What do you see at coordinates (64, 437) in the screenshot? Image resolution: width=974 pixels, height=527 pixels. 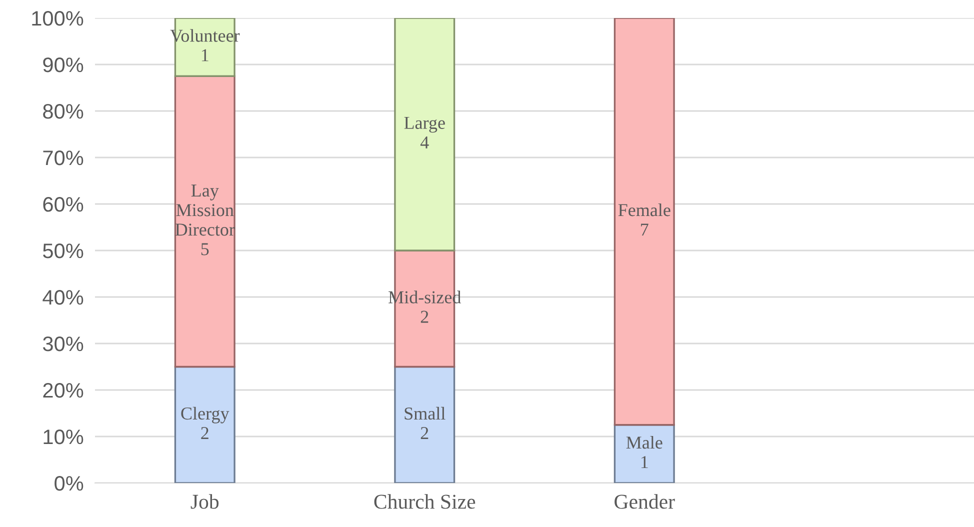 I see `y-tick-label: 10%` at bounding box center [64, 437].